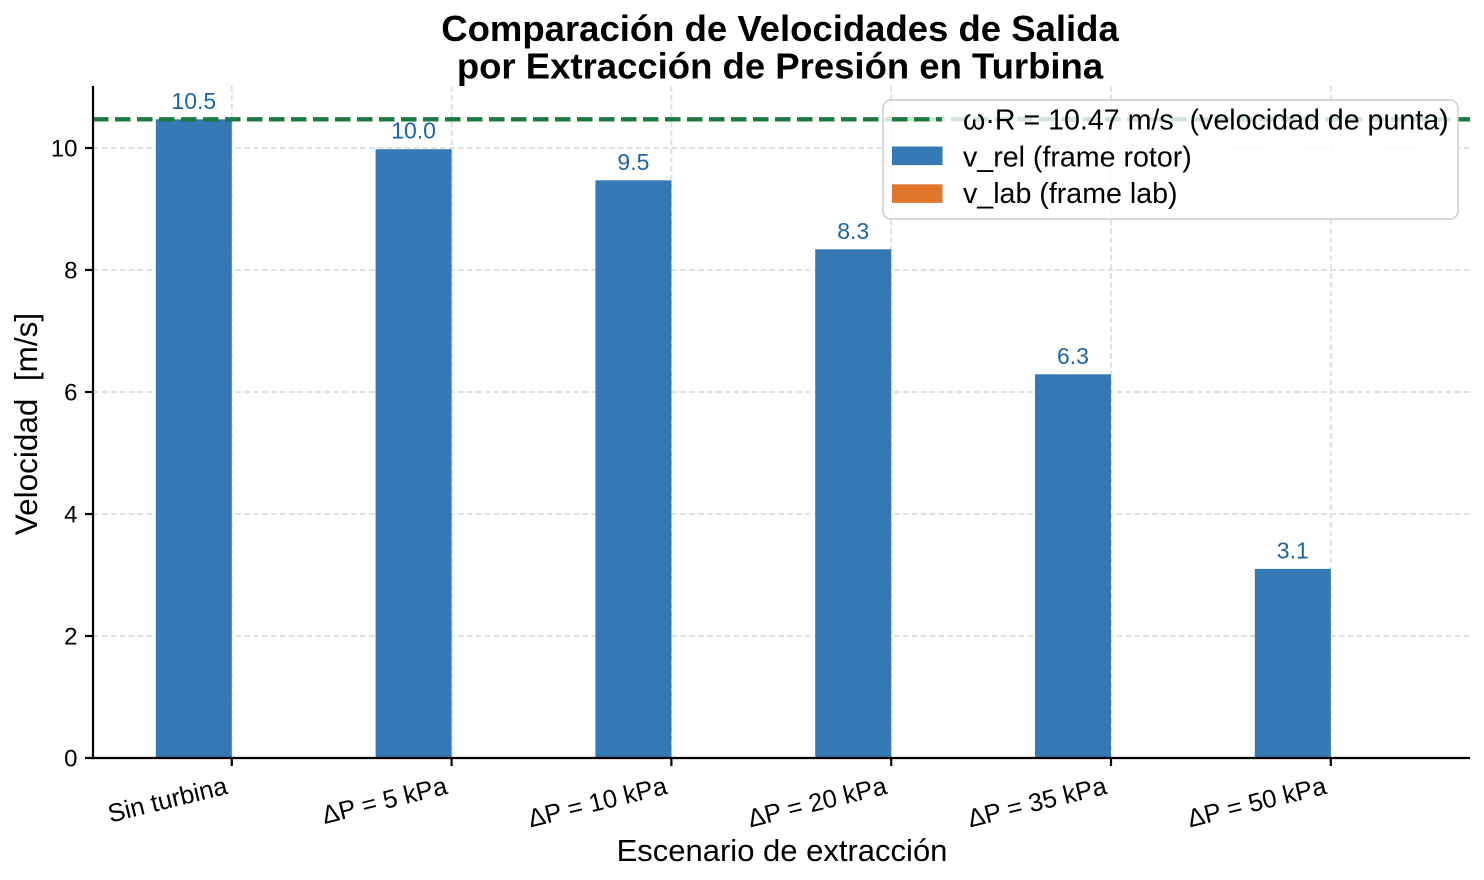 This screenshot has height=880, width=1484. Describe the element at coordinates (70, 759) in the screenshot. I see `svg-text: 0` at that location.